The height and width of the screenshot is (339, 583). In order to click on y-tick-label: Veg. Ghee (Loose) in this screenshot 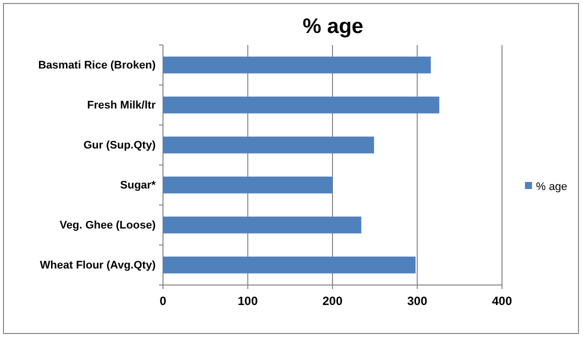, I will do `click(108, 226)`.